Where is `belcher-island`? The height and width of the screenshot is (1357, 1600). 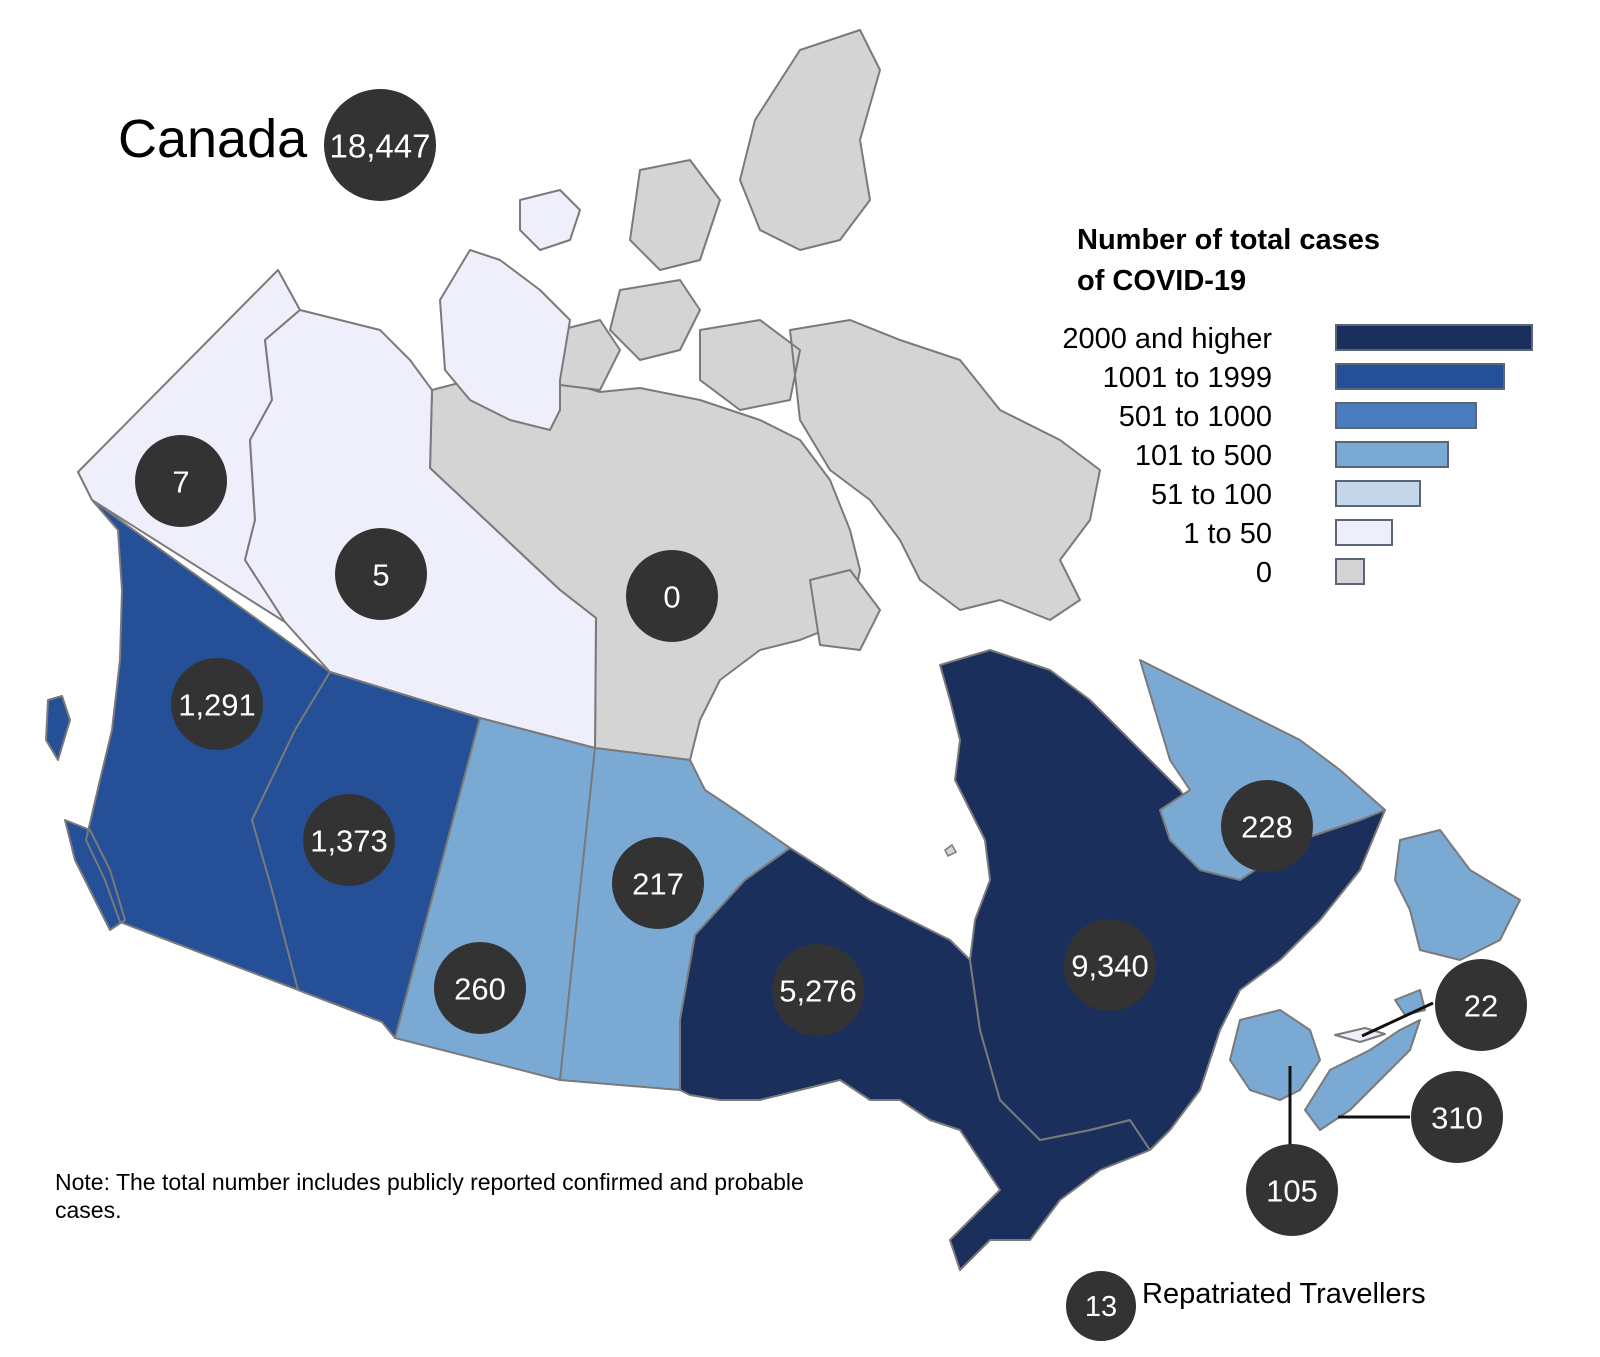 belcher-island is located at coordinates (951, 850).